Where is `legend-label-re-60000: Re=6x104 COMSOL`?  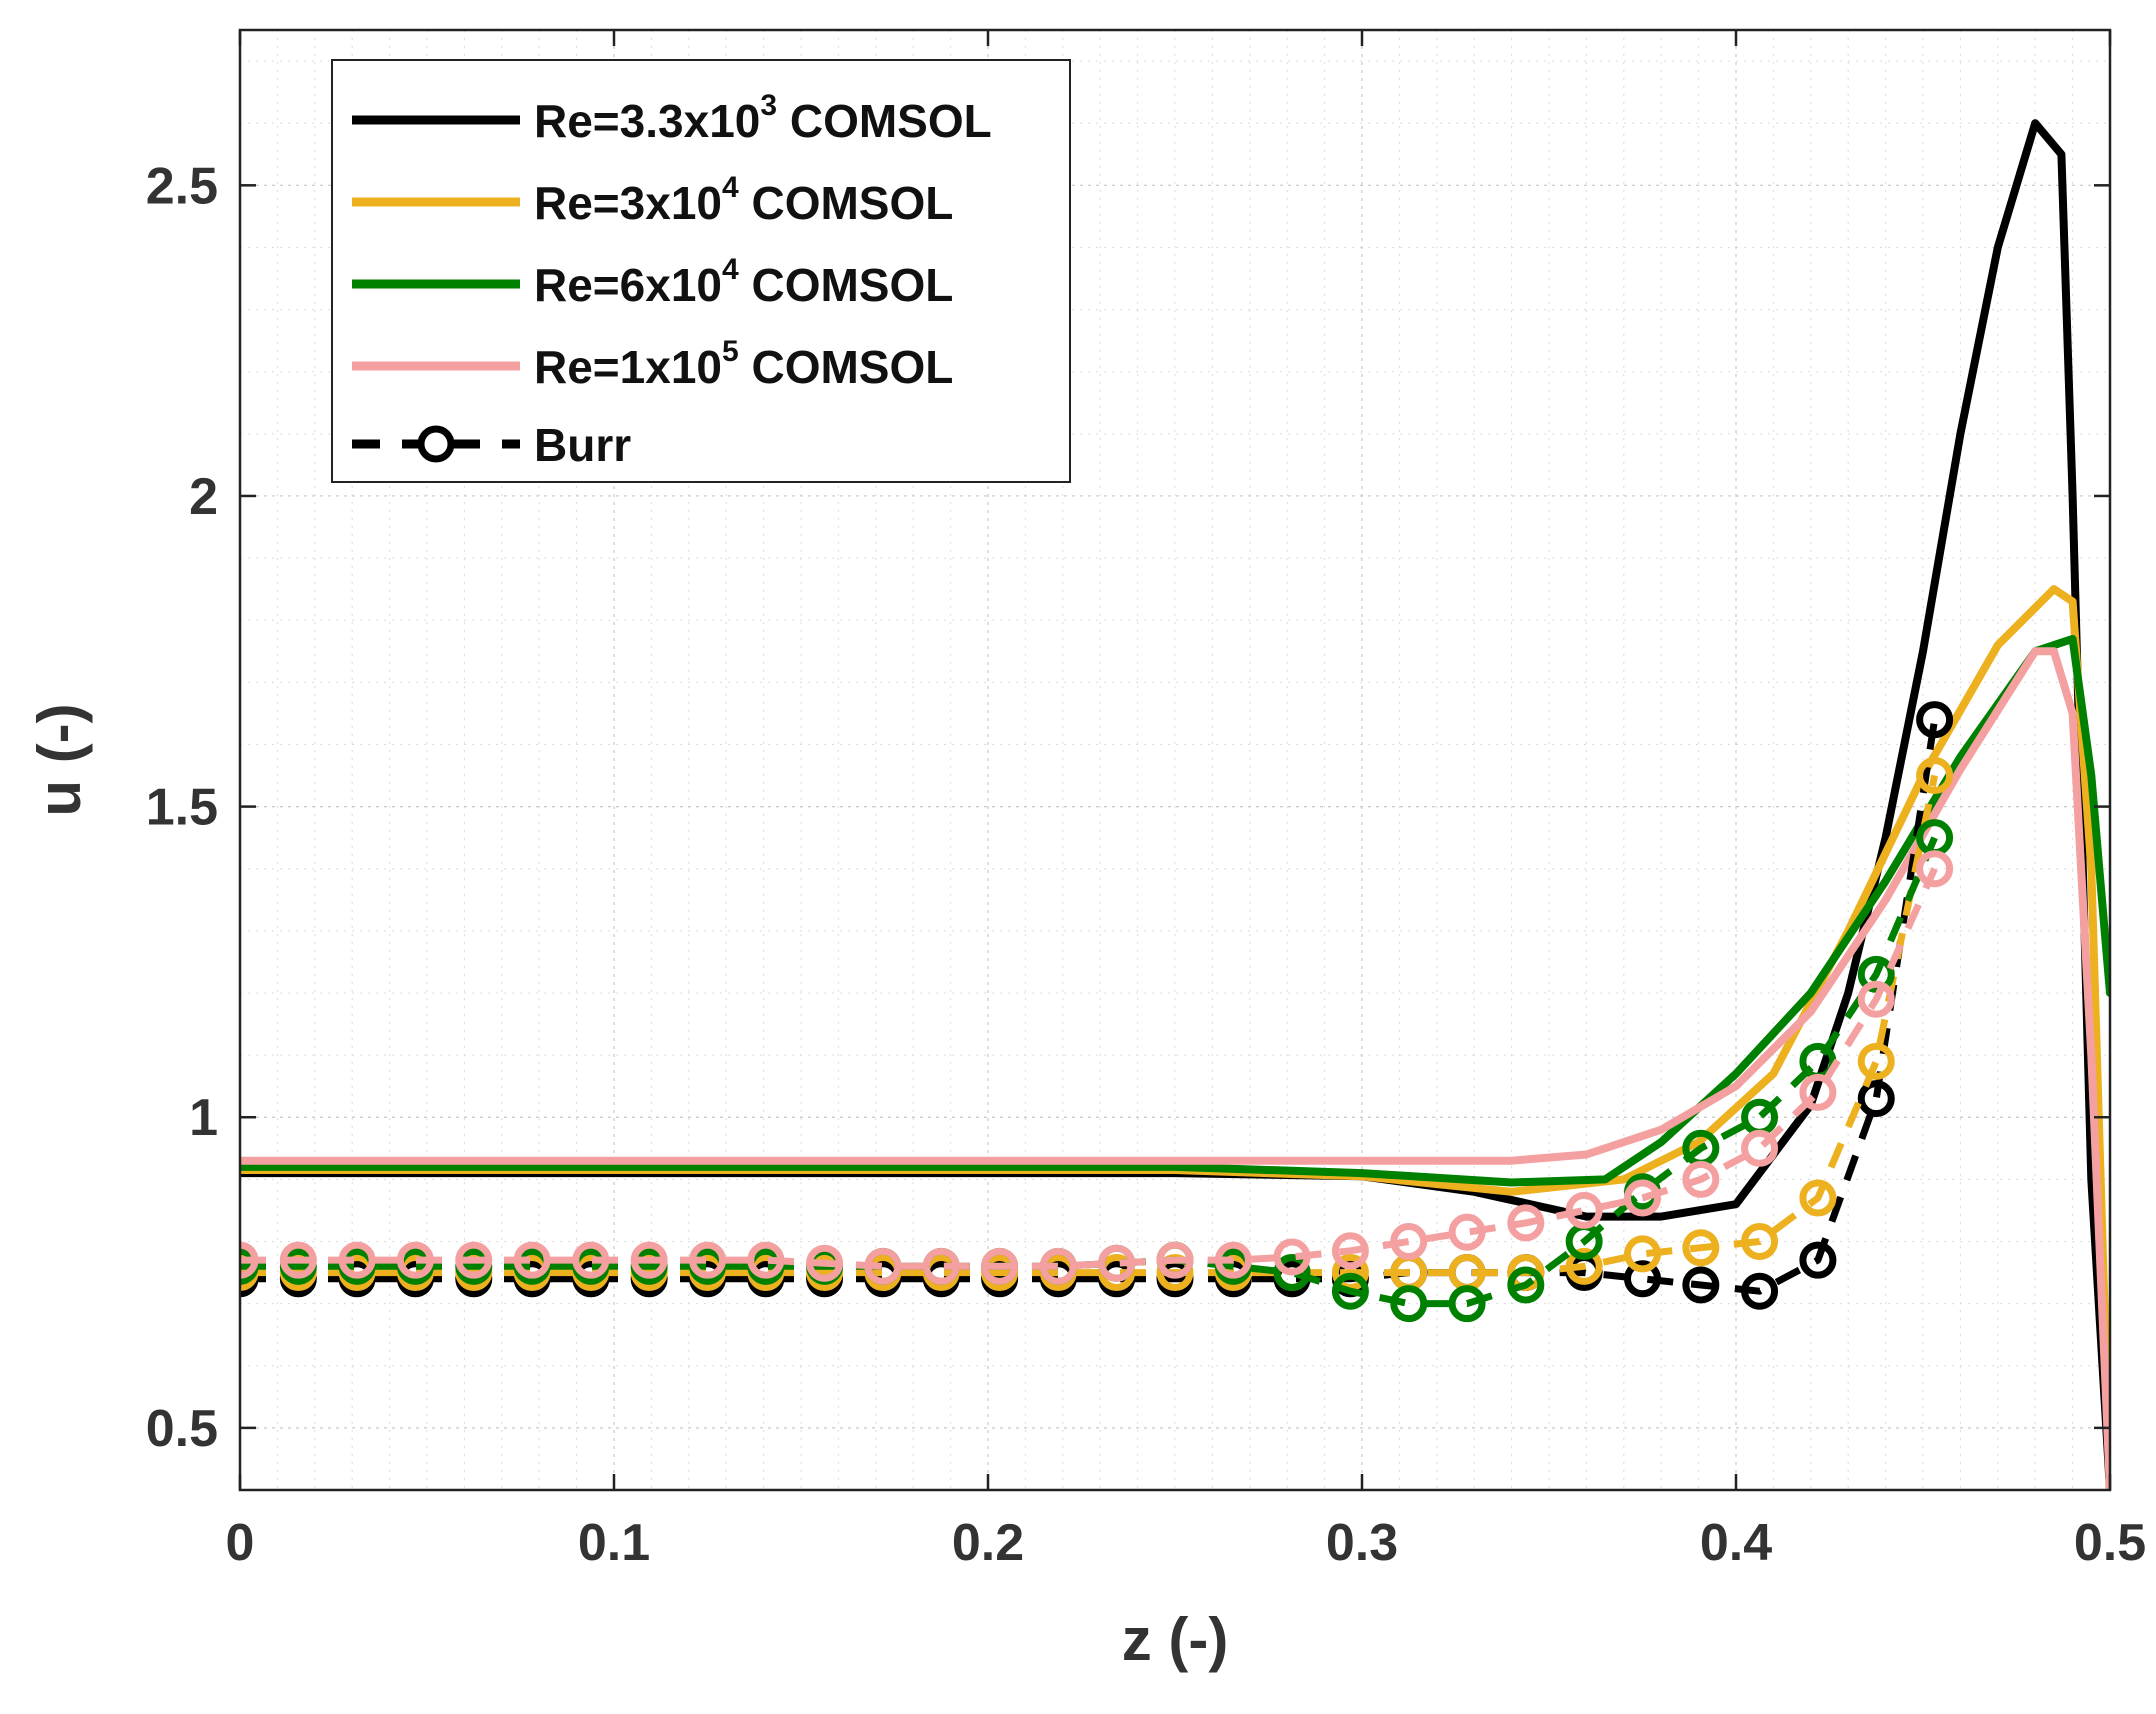
legend-label-re-60000: Re=6x104 COMSOL is located at coordinates (743, 282).